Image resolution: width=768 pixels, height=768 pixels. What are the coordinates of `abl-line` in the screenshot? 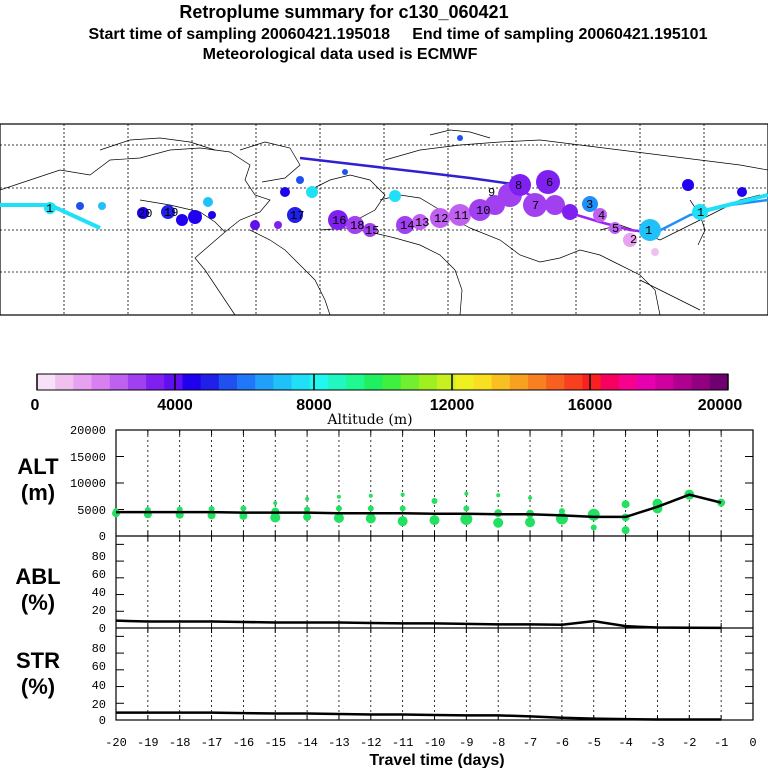 It's located at (418, 624).